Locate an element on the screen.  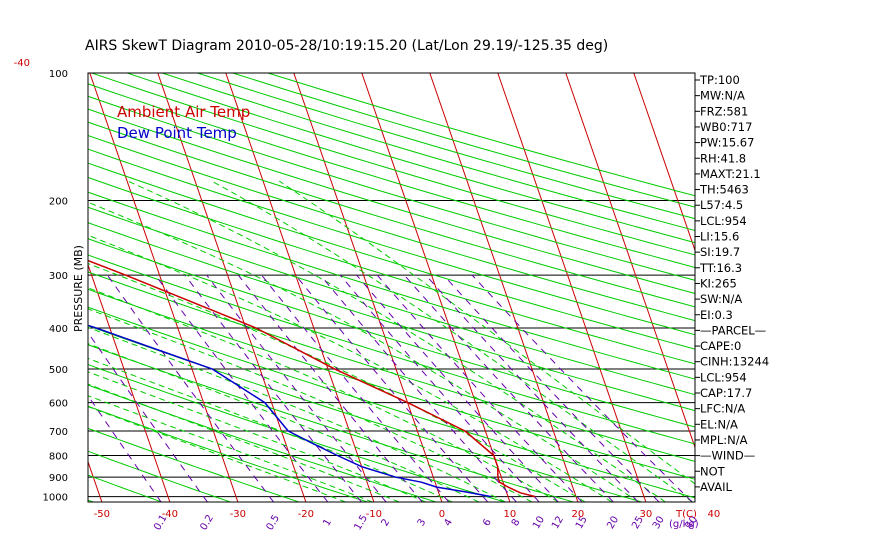
panel-item: CINH:13244 is located at coordinates (734, 362).